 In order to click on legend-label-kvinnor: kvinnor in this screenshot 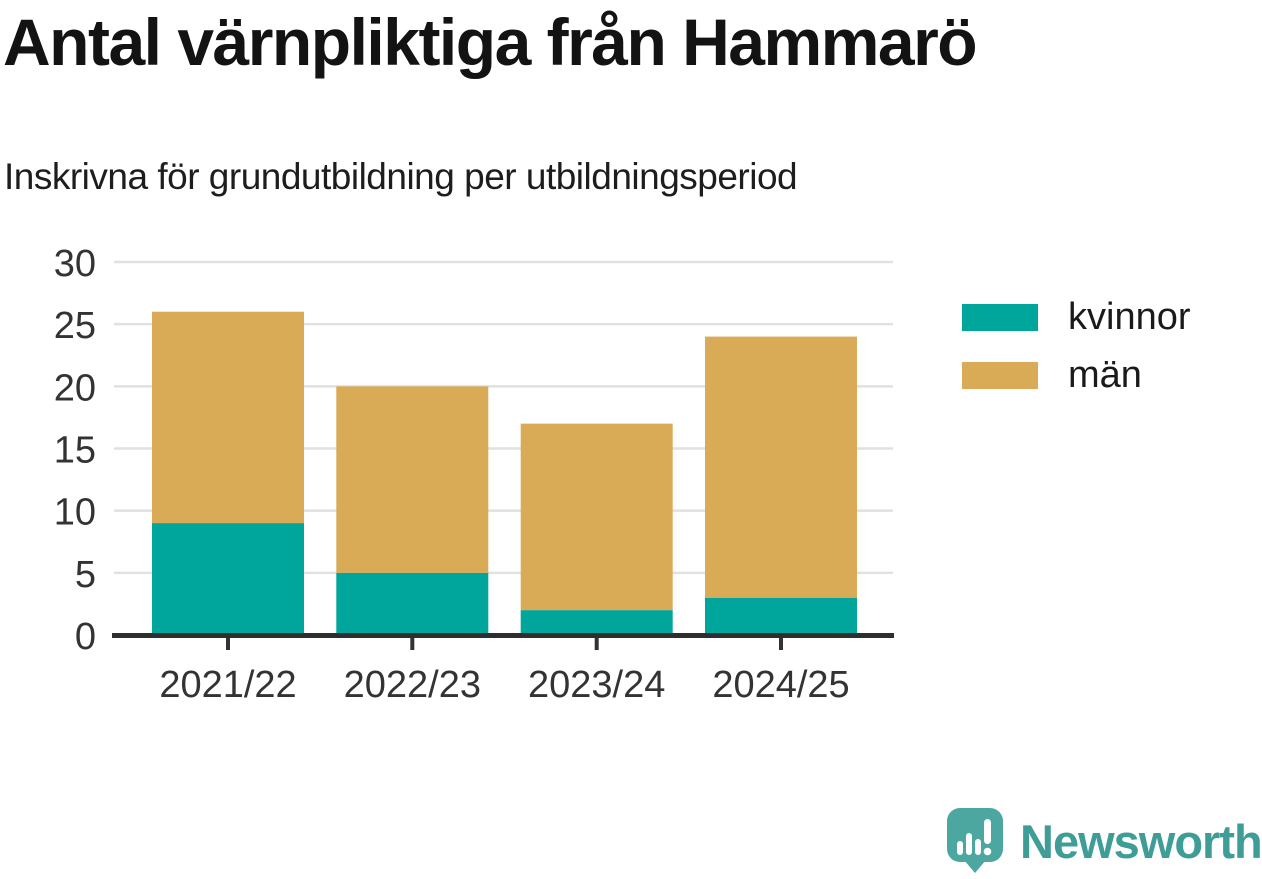, I will do `click(1129, 316)`.